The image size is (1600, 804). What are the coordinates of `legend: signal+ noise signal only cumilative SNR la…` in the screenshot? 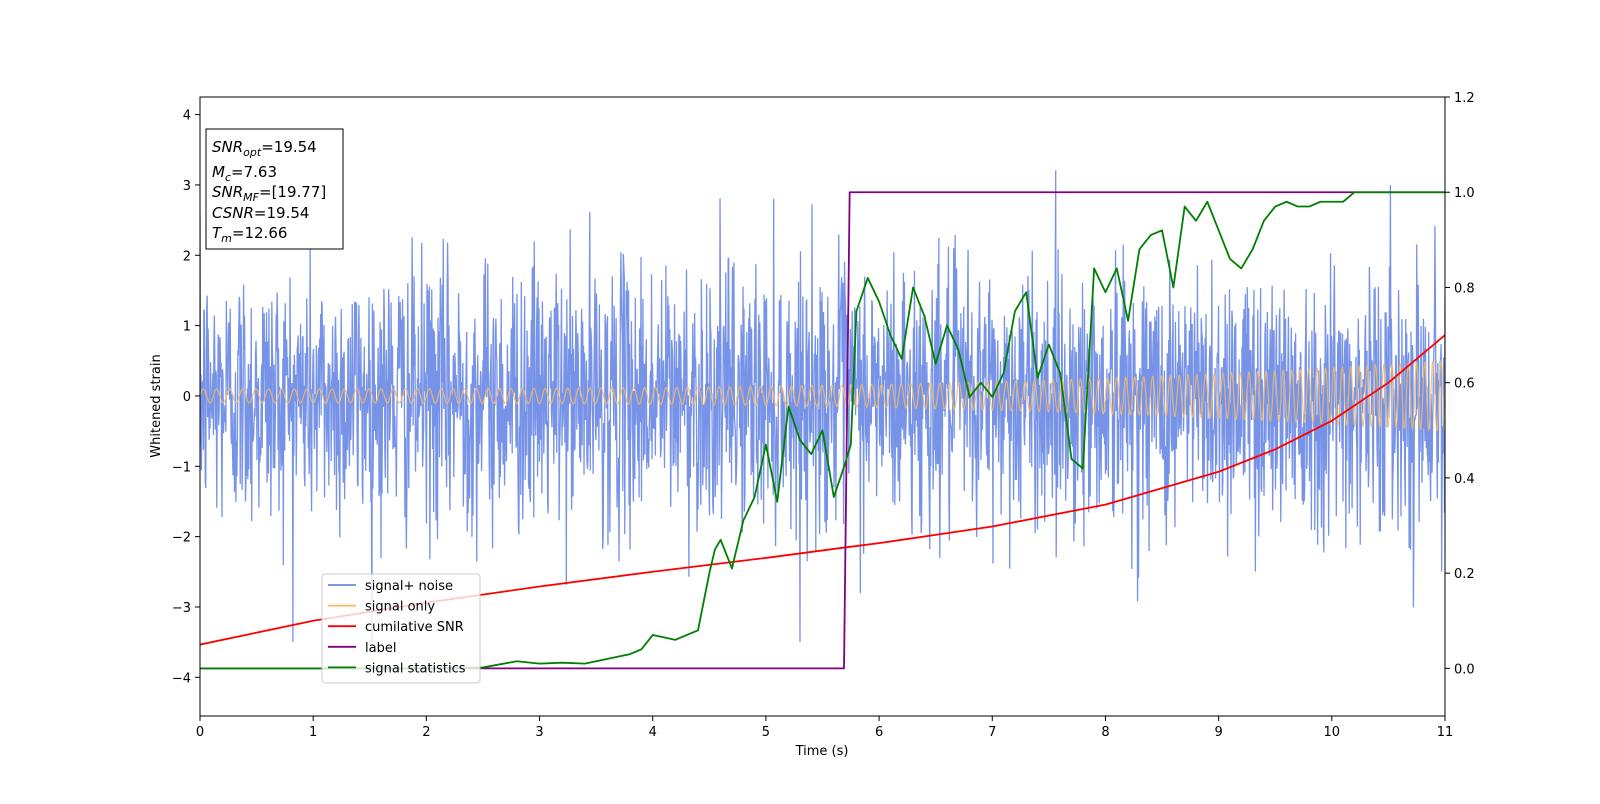 It's located at (401, 628).